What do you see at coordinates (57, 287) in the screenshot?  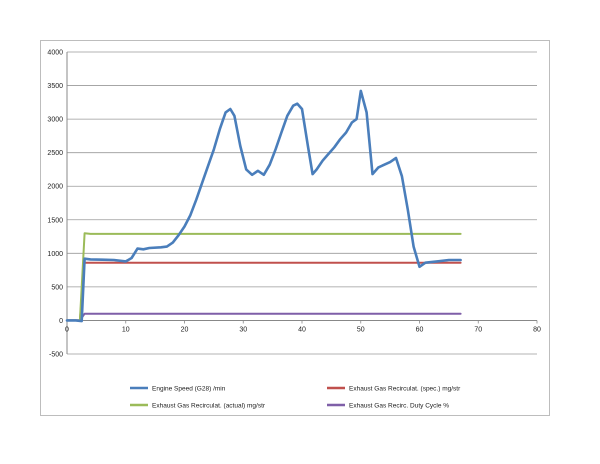 I see `y-tick-label: 500` at bounding box center [57, 287].